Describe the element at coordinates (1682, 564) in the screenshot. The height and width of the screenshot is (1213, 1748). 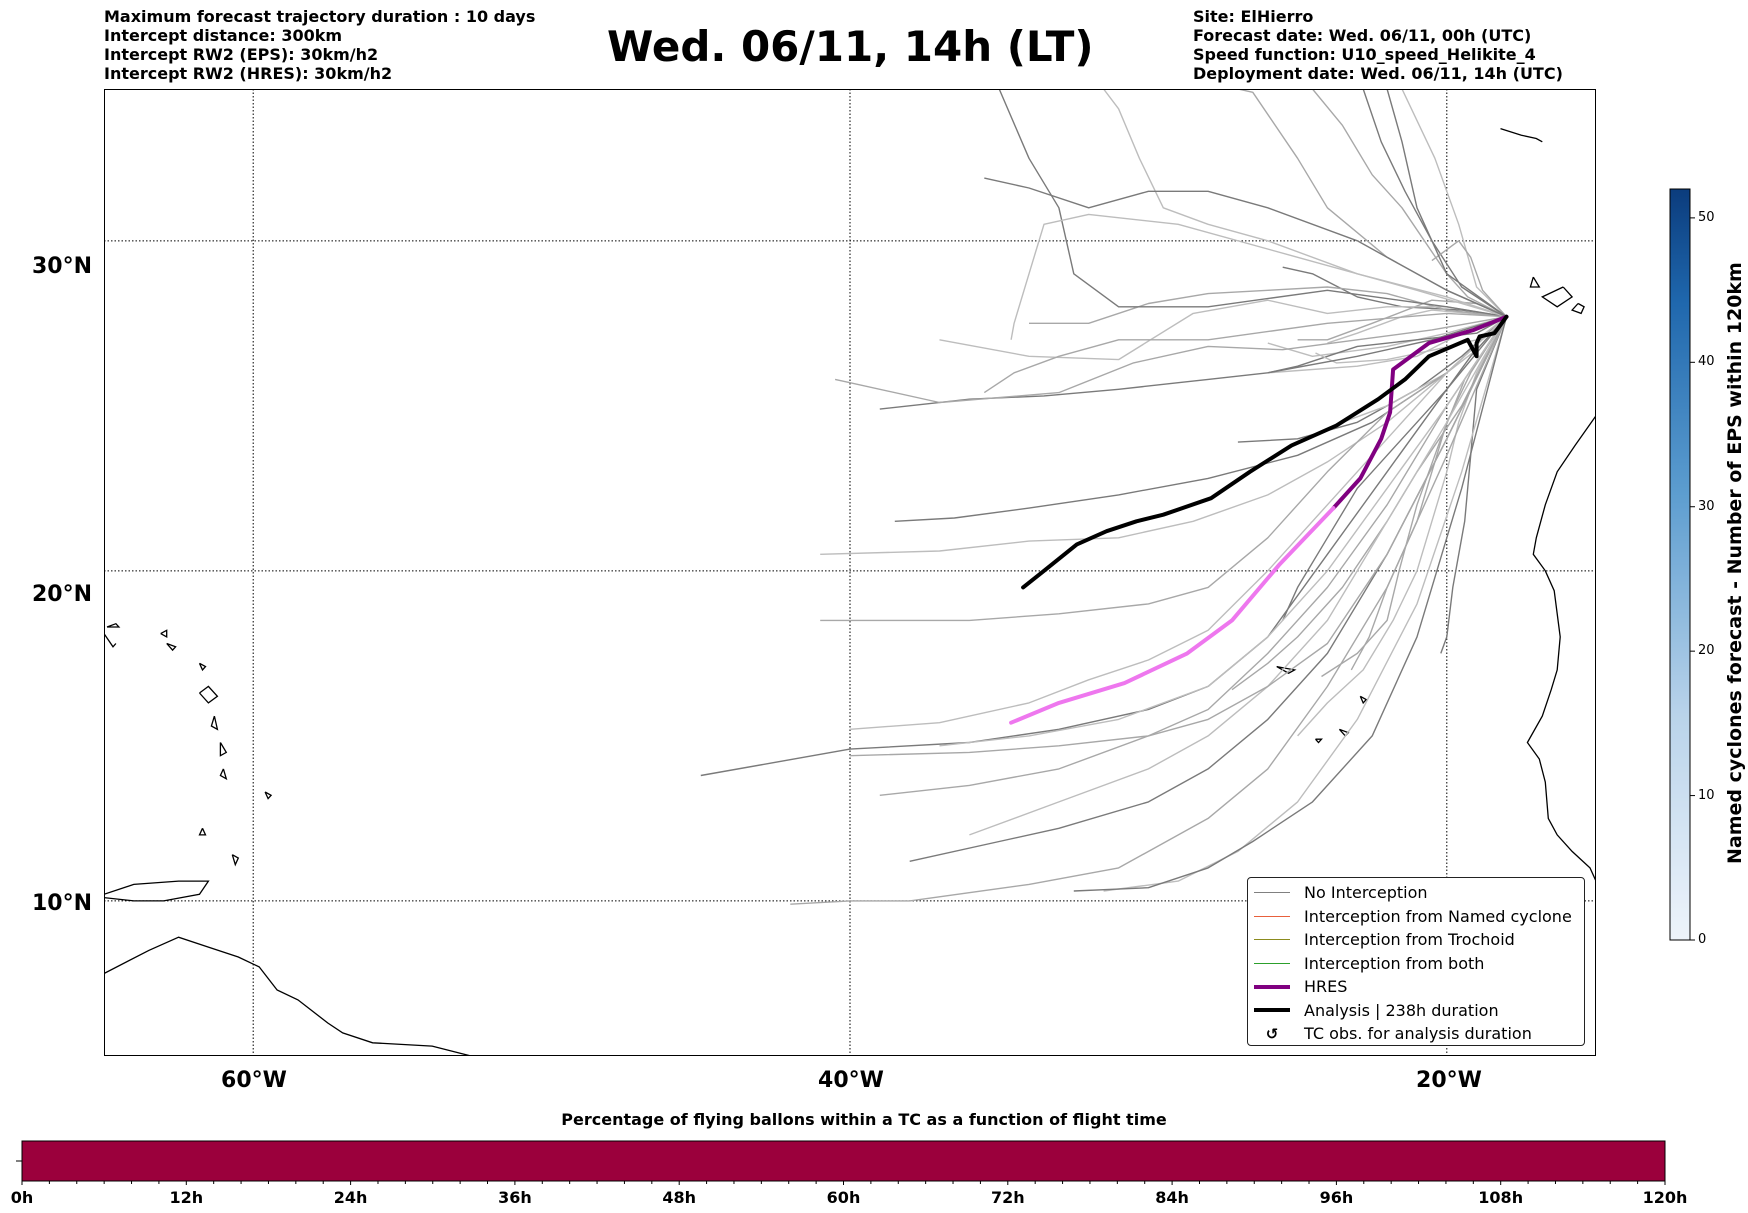
I see `cyclone-colorbar` at that location.